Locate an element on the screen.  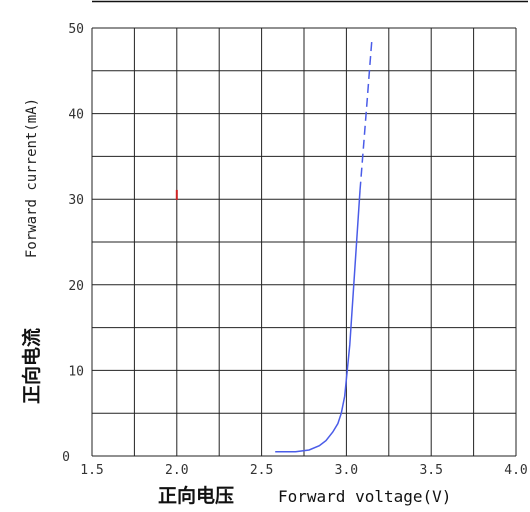
y-tick-label: 40 is located at coordinates (76, 115).